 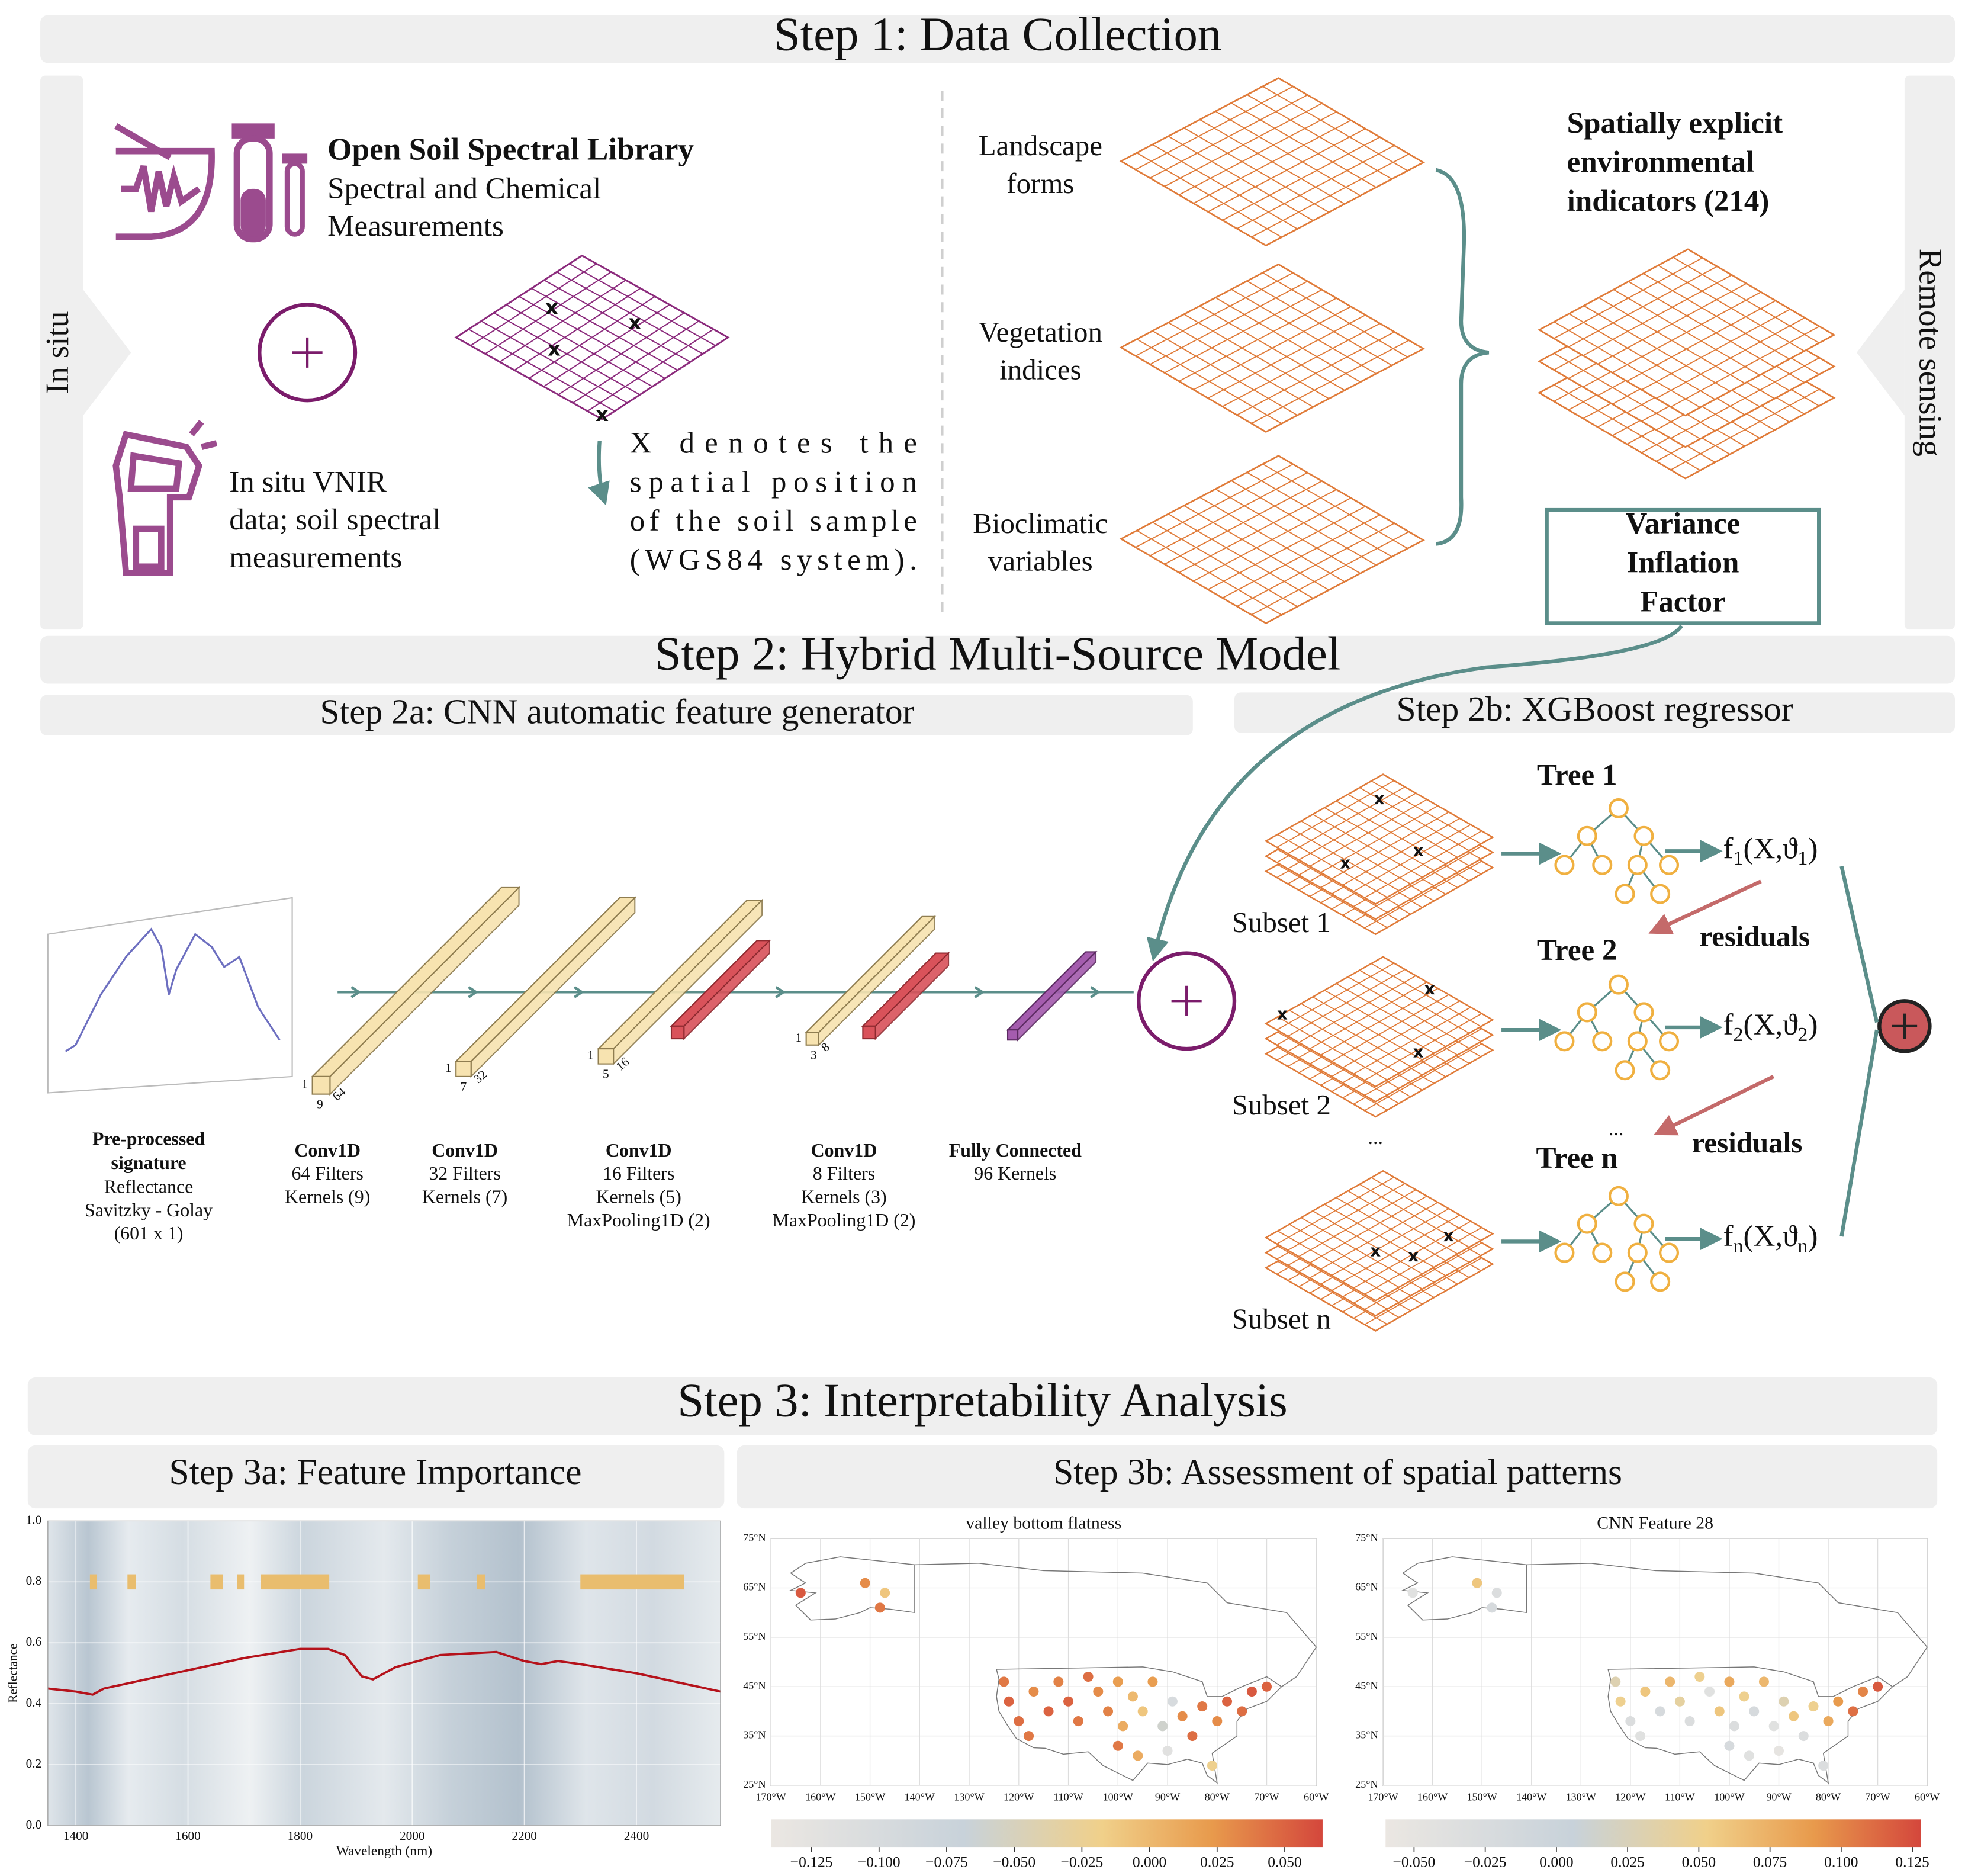 What do you see at coordinates (34, 1519) in the screenshot?
I see `y-tick-label: 1.0` at bounding box center [34, 1519].